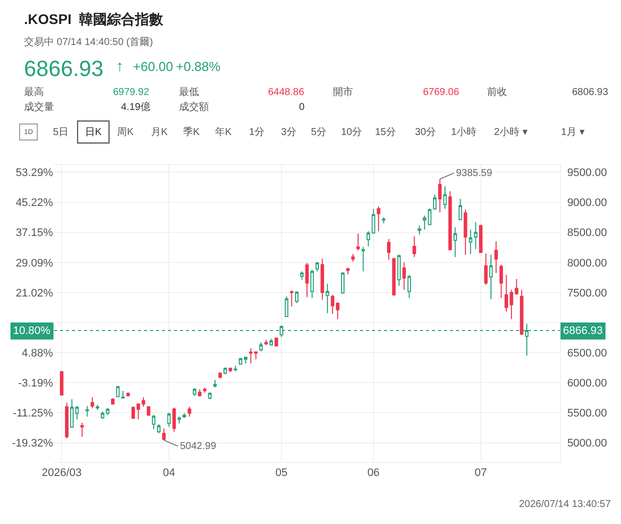 The image size is (621, 524). What do you see at coordinates (587, 233) in the screenshot?
I see `y-tick-label: 8500.00` at bounding box center [587, 233].